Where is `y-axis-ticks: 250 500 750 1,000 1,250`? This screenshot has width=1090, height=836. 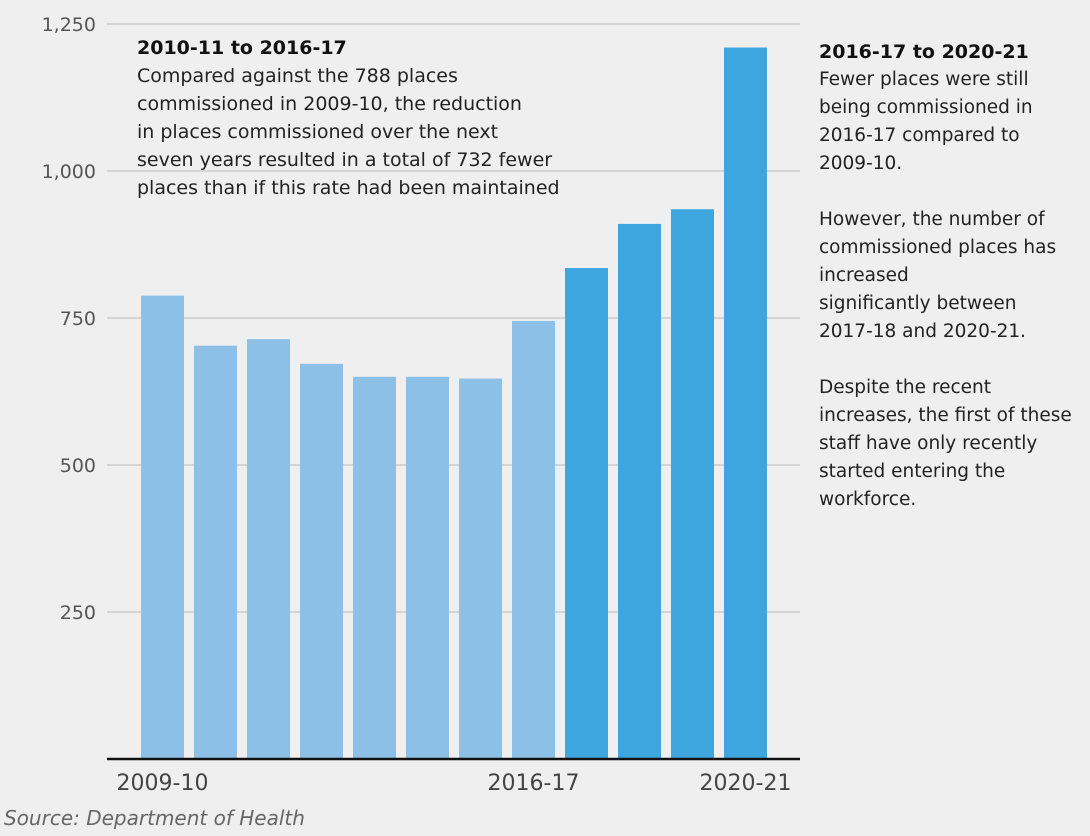
y-axis-ticks: 250 500 750 1,000 1,250 is located at coordinates (69, 319).